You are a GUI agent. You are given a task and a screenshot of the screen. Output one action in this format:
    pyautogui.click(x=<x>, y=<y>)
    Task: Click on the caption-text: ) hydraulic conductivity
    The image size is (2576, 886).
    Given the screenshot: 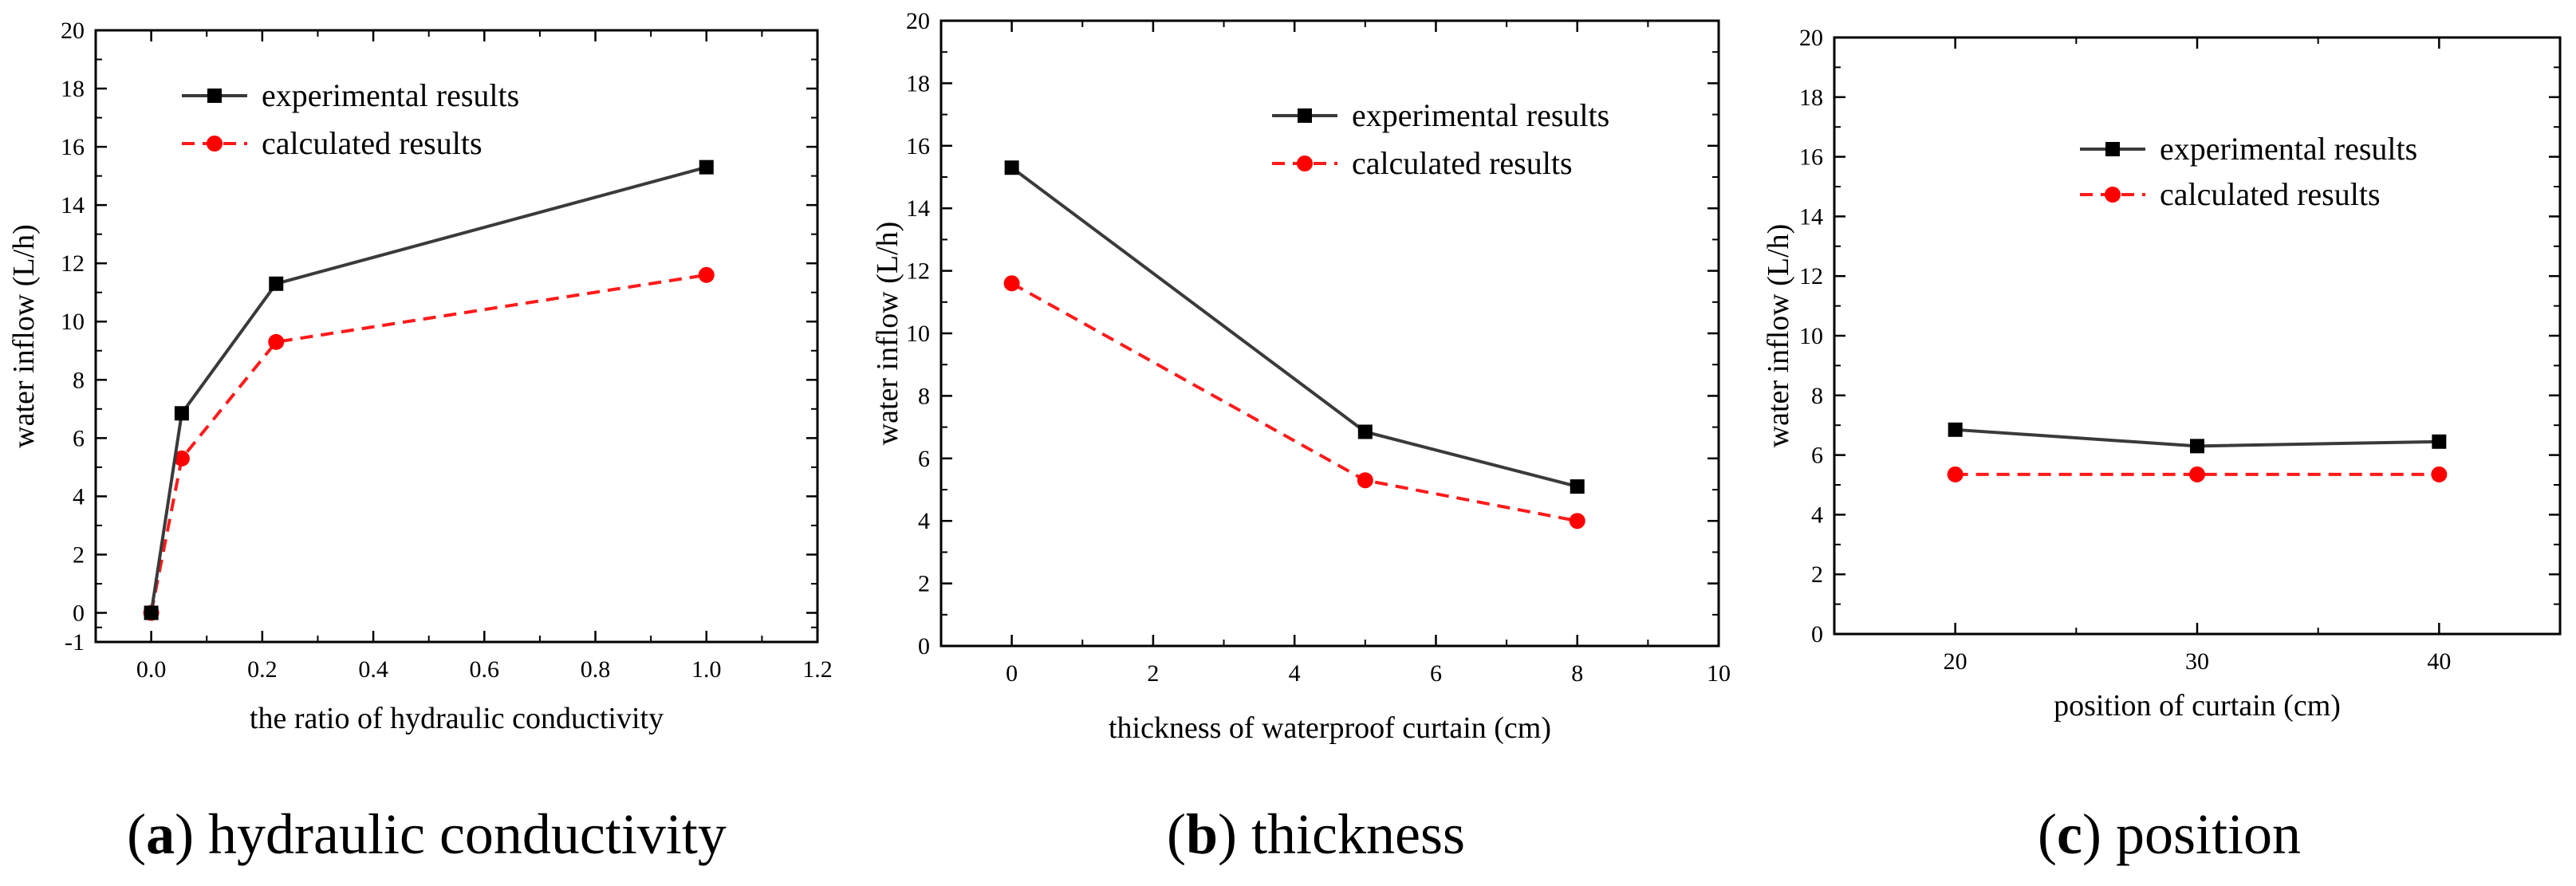 What is the action you would take?
    pyautogui.click(x=451, y=834)
    